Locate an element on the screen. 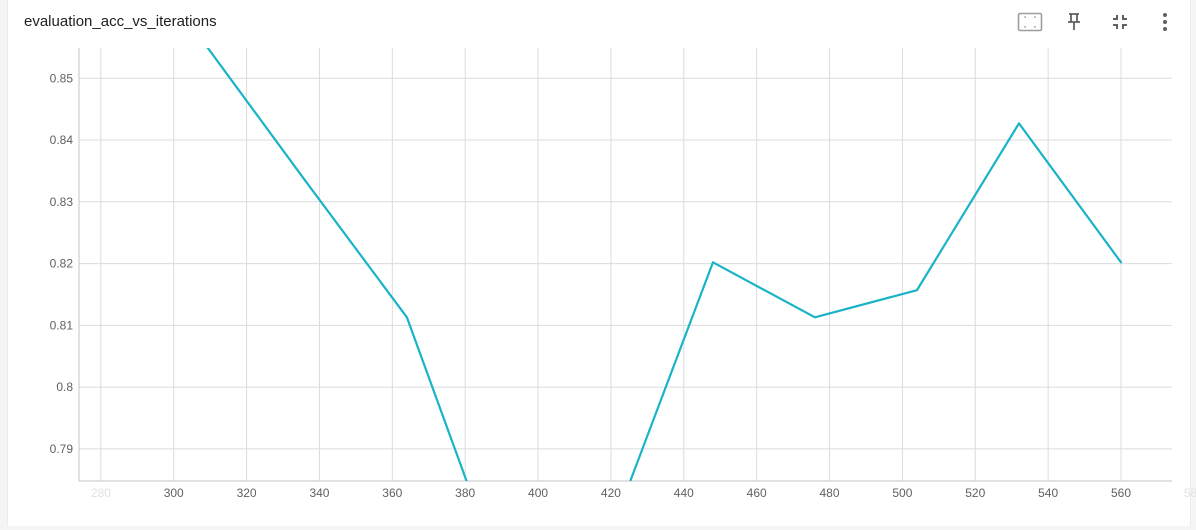  chart-title: evaluation_acc_vs_iterations is located at coordinates (120, 21).